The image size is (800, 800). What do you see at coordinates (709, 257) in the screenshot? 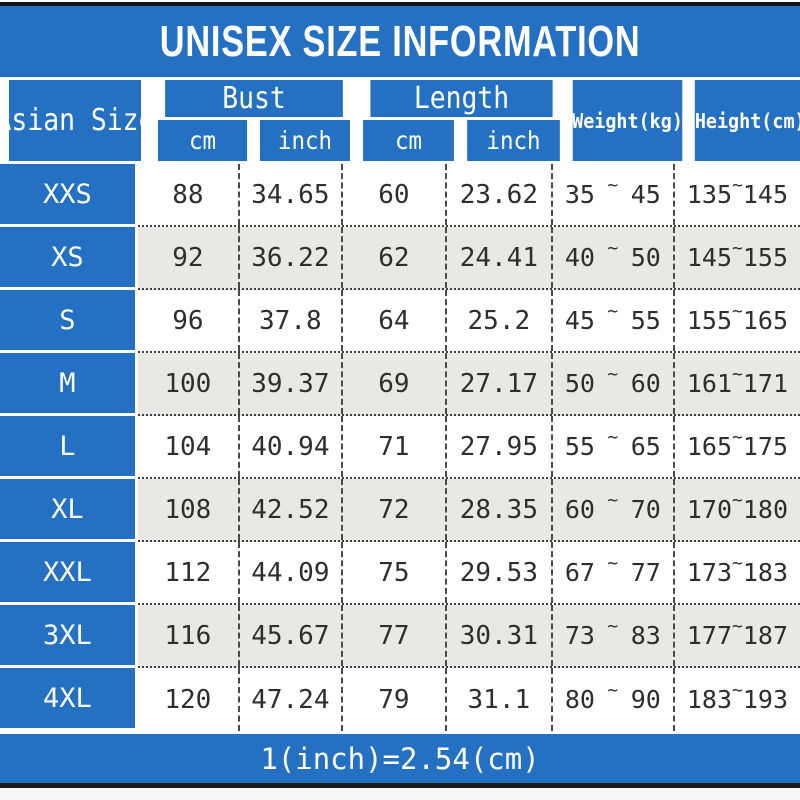
I see `height-min-value: 145` at bounding box center [709, 257].